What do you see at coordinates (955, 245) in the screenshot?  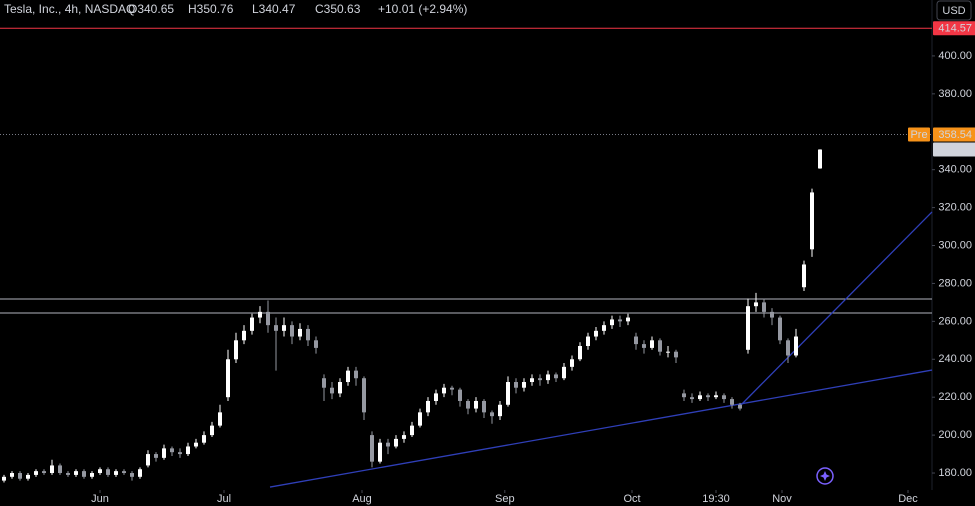 I see `y-tick-label: 300.00` at bounding box center [955, 245].